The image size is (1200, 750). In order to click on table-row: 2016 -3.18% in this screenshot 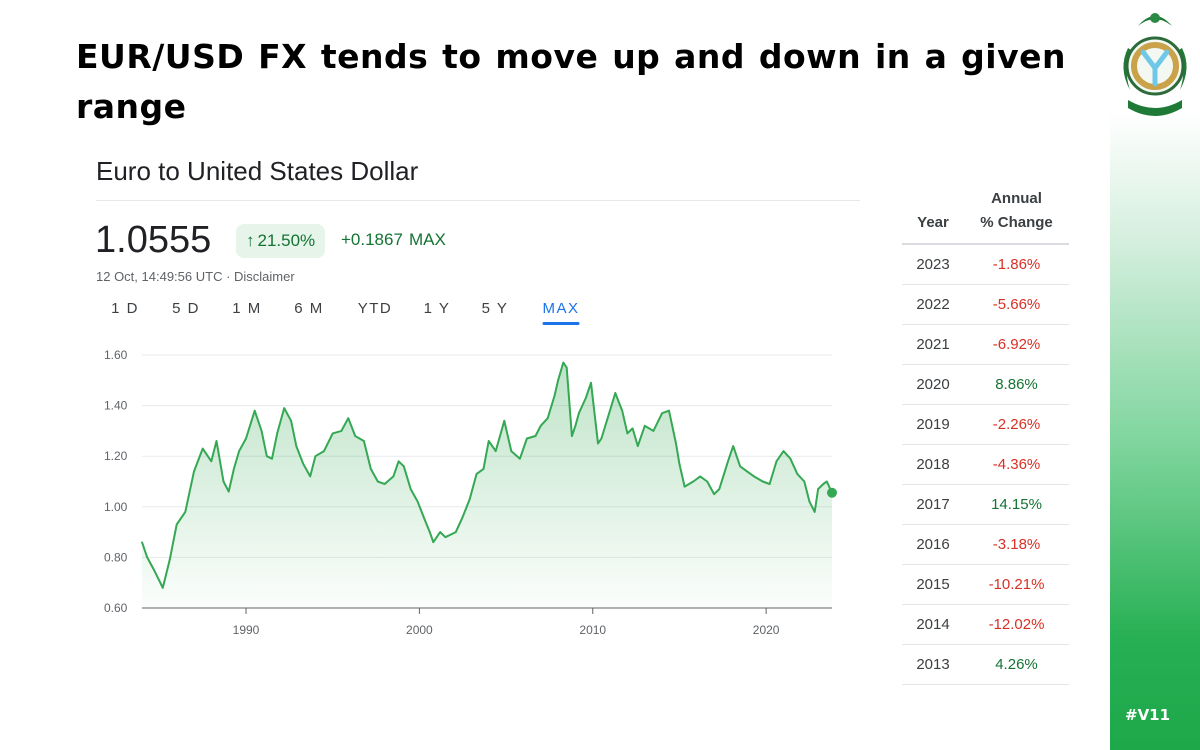, I will do `click(985, 544)`.